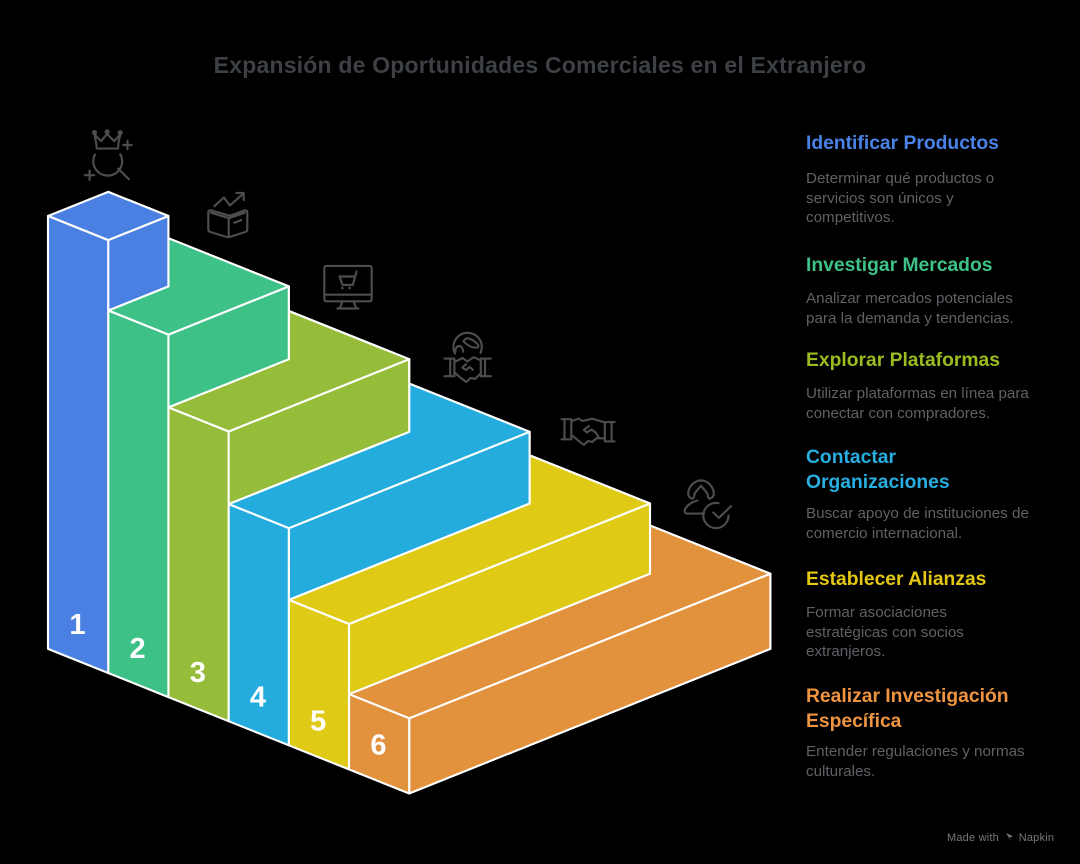 The width and height of the screenshot is (1080, 864). Describe the element at coordinates (198, 673) in the screenshot. I see `svg-text: 3` at that location.